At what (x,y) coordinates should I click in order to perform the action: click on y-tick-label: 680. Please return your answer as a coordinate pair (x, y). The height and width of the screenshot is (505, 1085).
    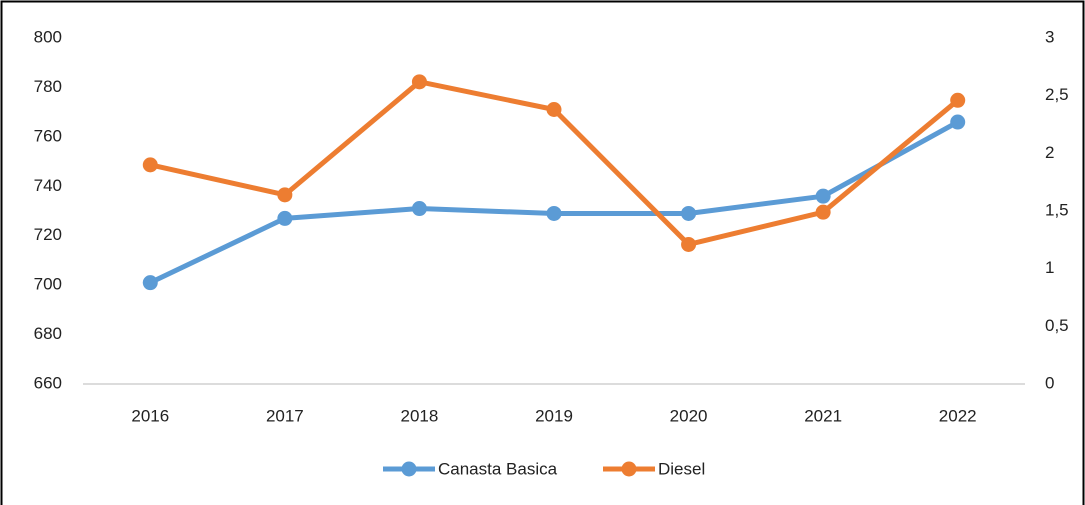
    Looking at the image, I should click on (48, 333).